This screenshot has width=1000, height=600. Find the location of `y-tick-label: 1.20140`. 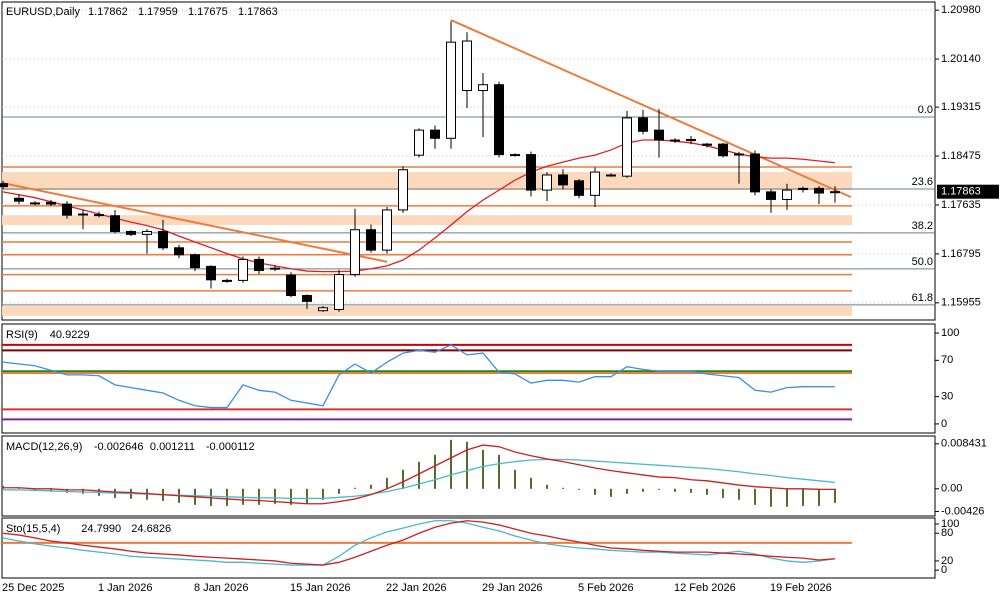

y-tick-label: 1.20140 is located at coordinates (961, 59).